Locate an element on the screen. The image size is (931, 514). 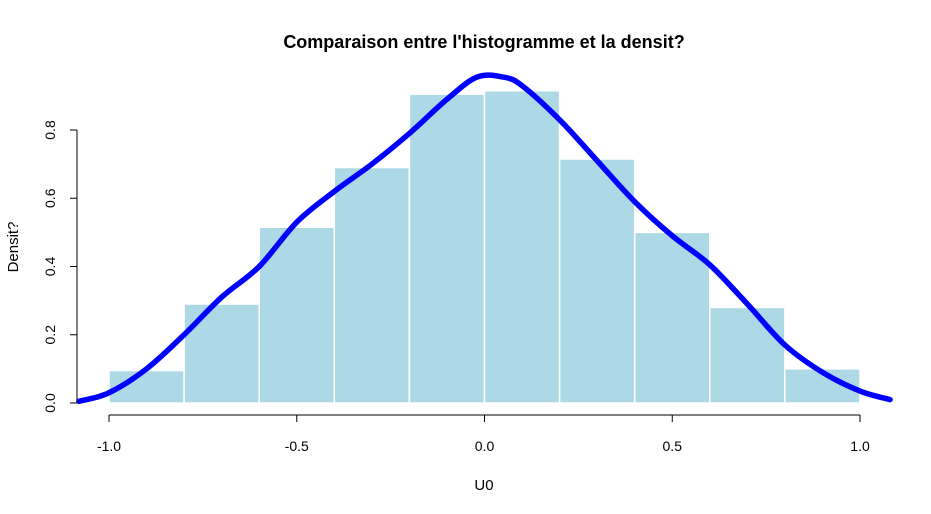
x-tick-label-5: 1.0 is located at coordinates (860, 446).